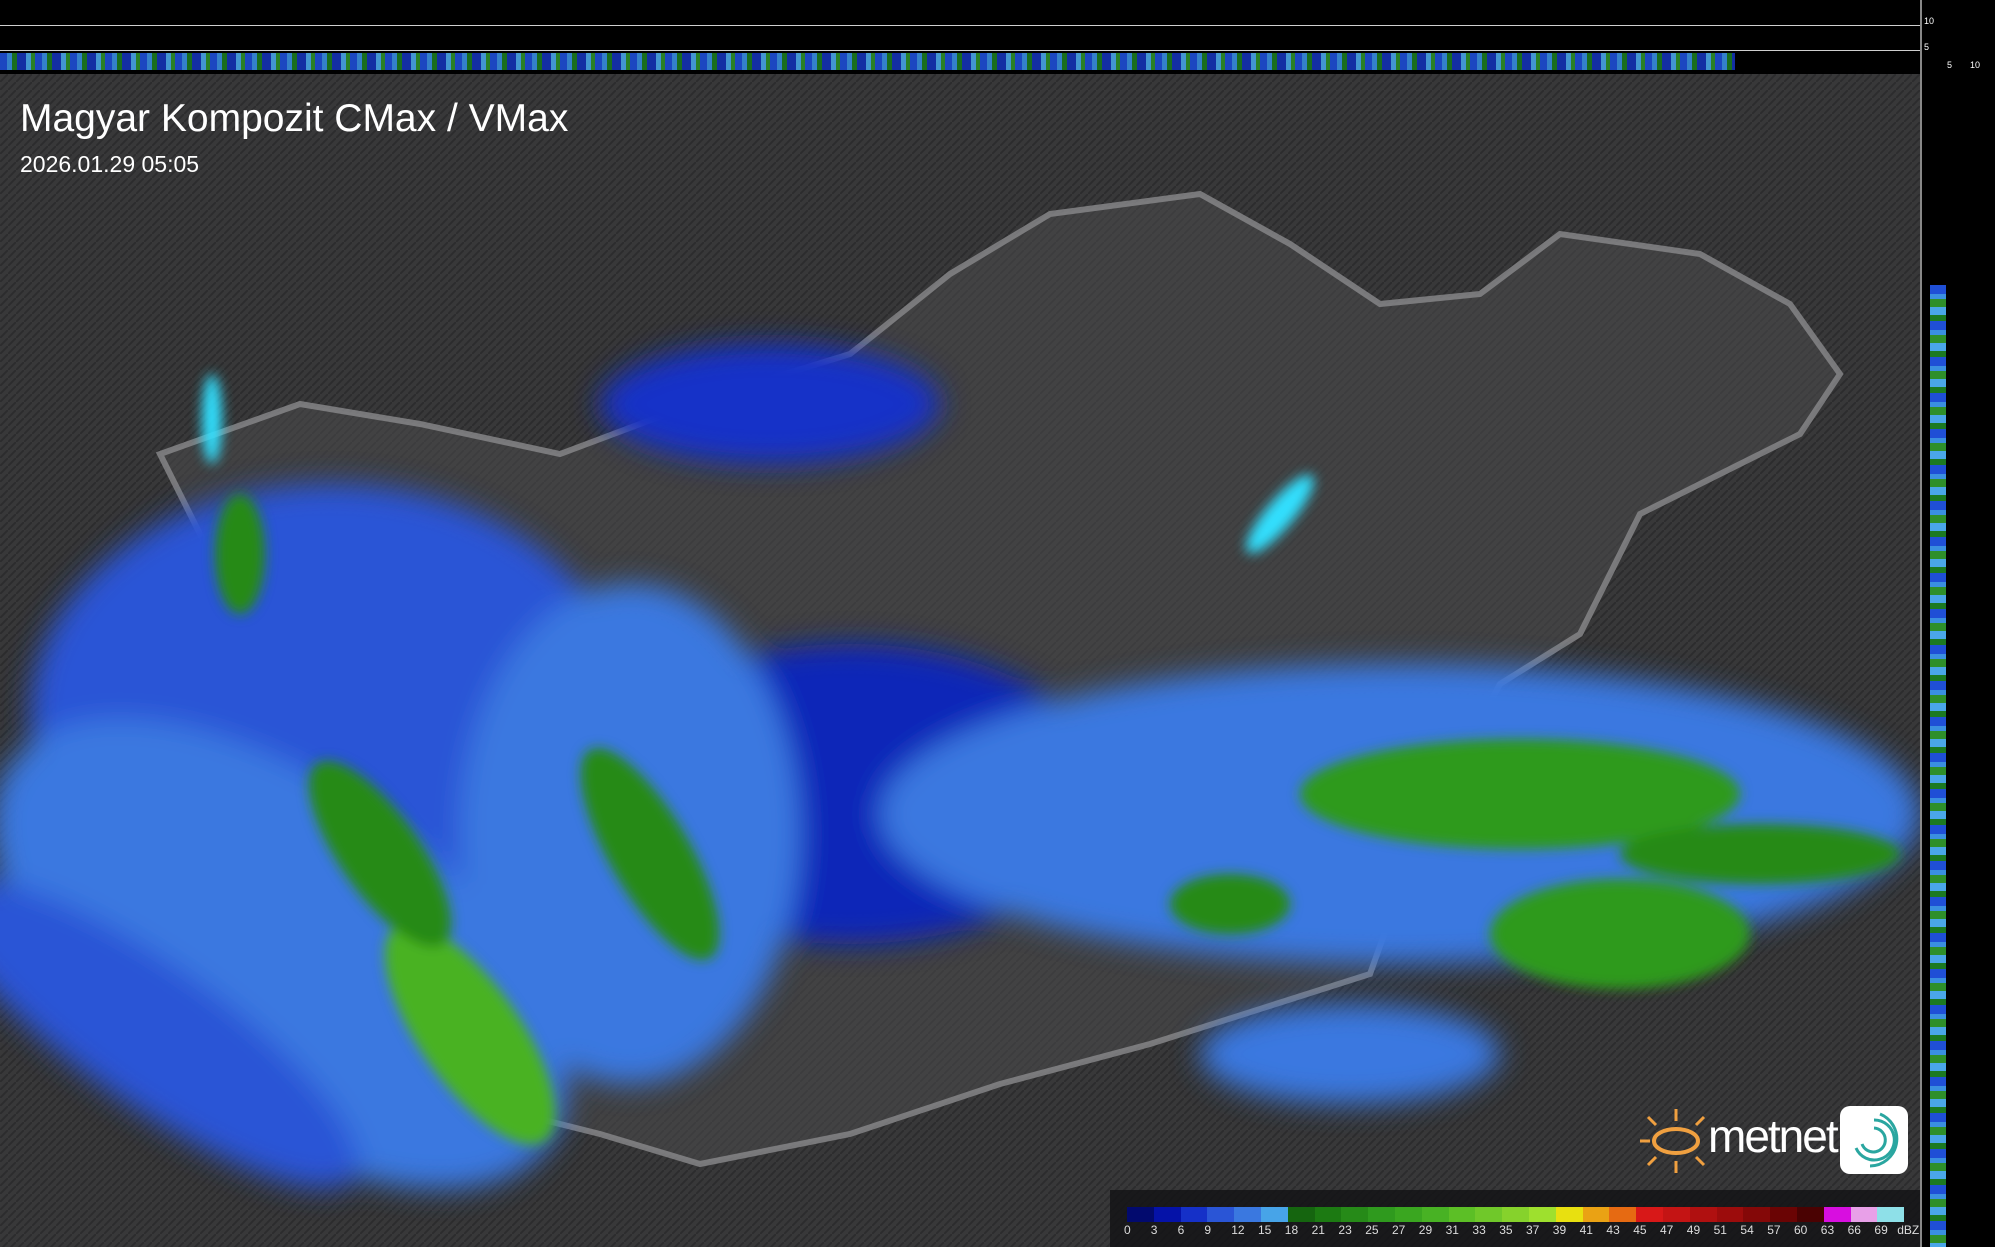  What do you see at coordinates (1801, 1230) in the screenshot?
I see `legend-label: 60` at bounding box center [1801, 1230].